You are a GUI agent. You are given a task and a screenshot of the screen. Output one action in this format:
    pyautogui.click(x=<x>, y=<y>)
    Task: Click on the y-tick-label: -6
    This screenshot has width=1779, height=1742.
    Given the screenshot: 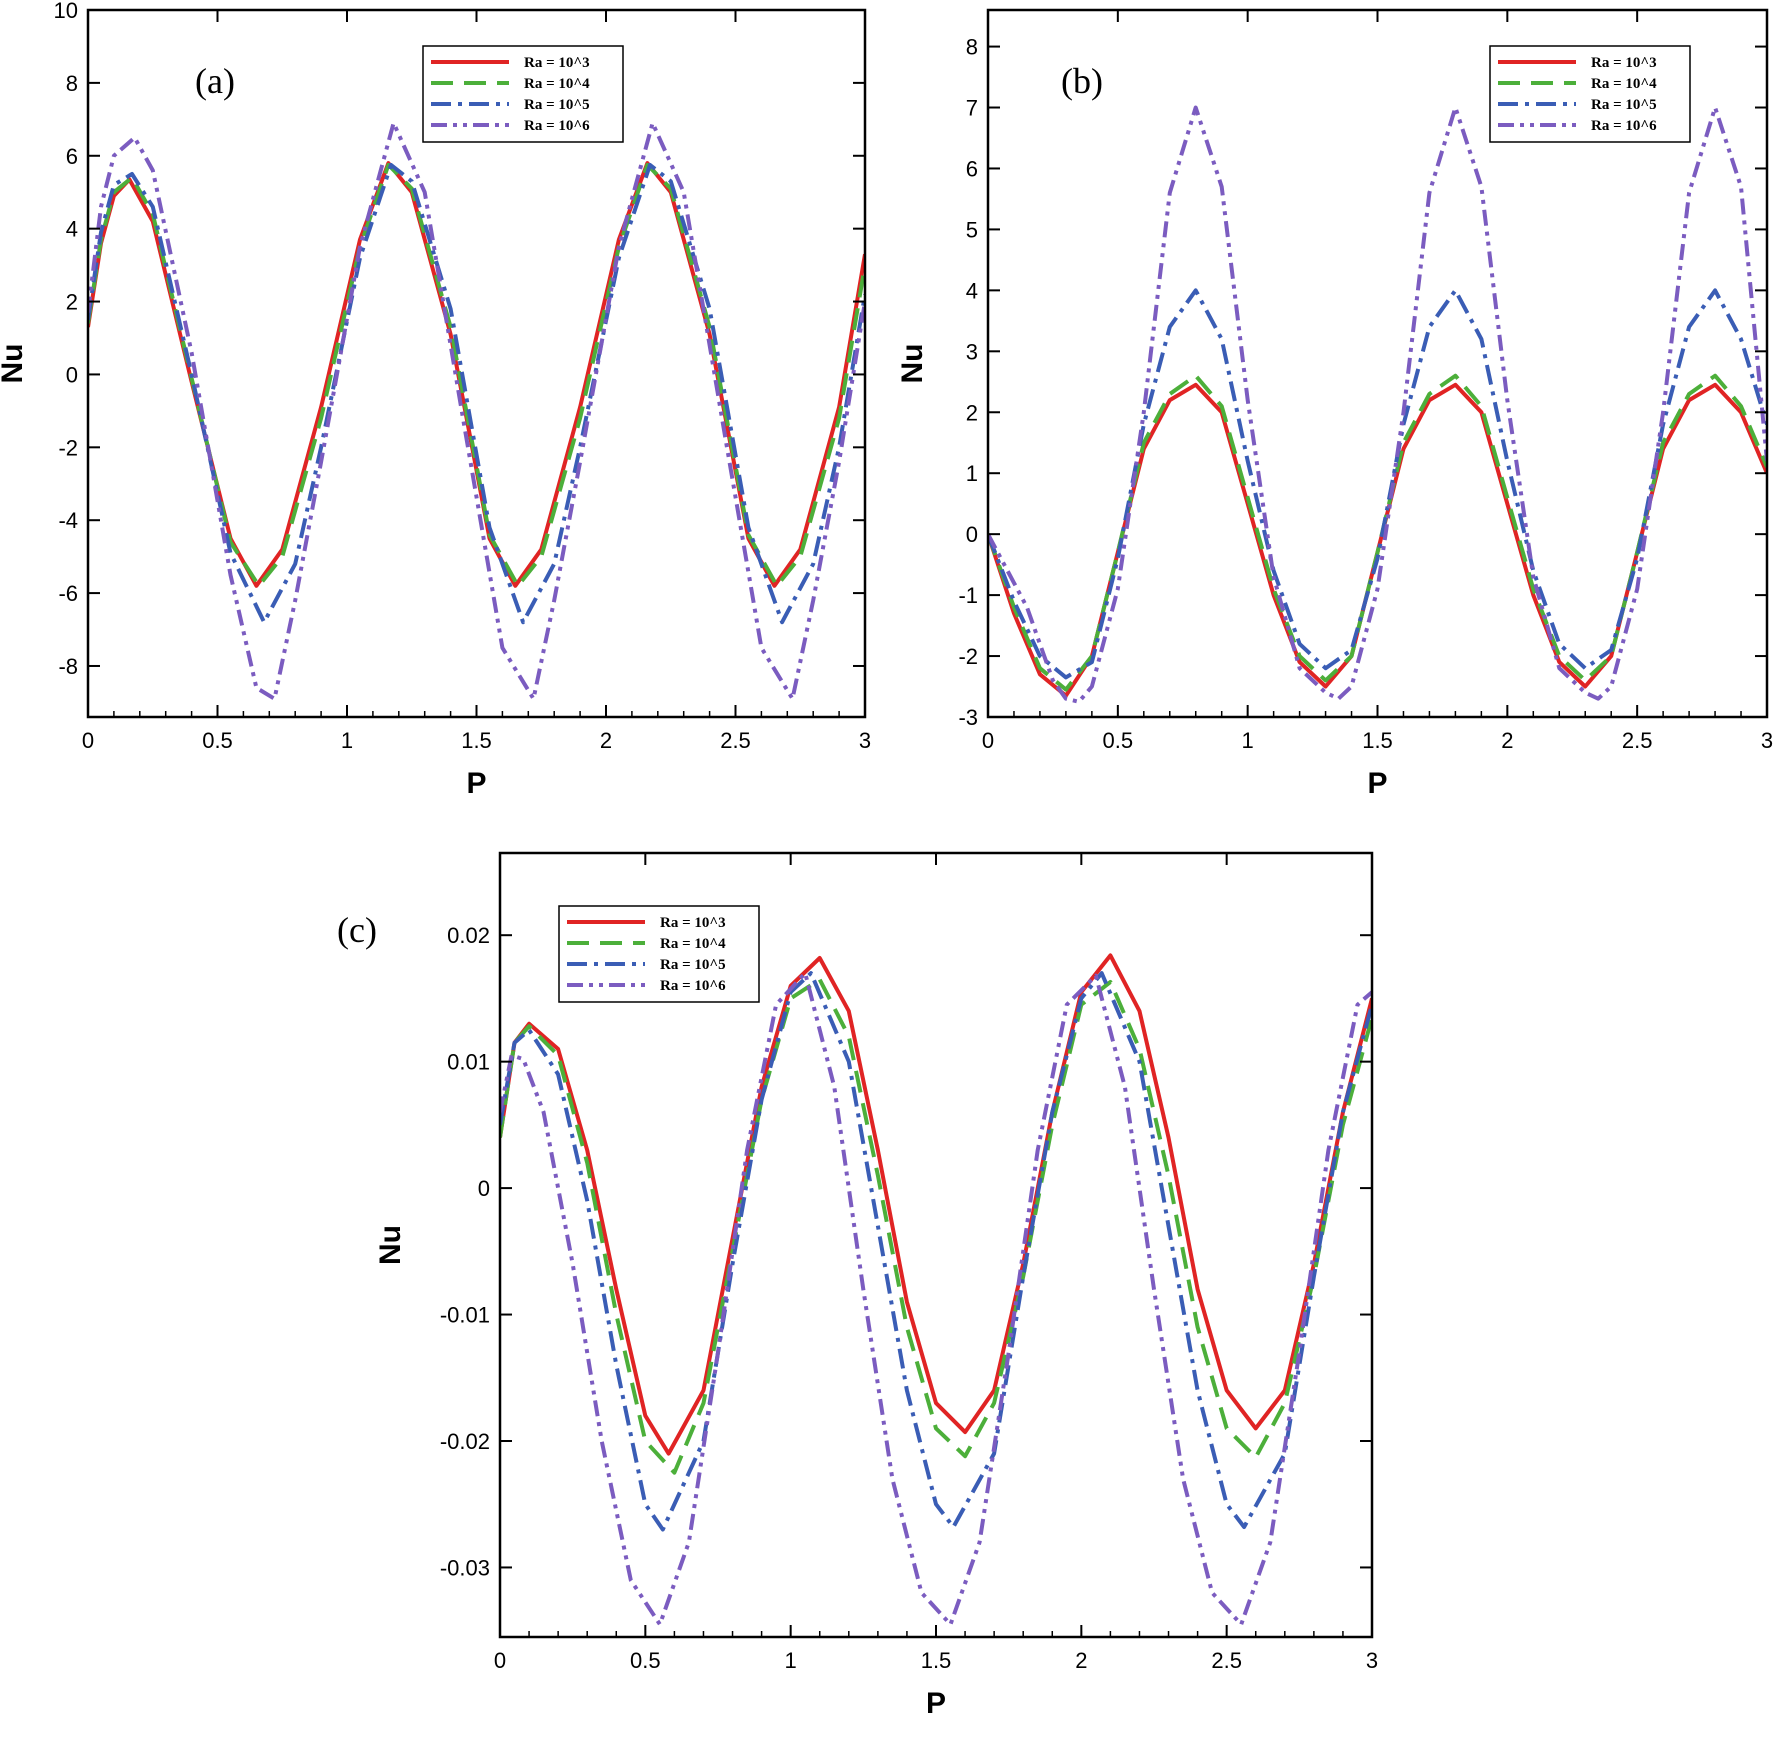 What is the action you would take?
    pyautogui.click(x=68, y=593)
    